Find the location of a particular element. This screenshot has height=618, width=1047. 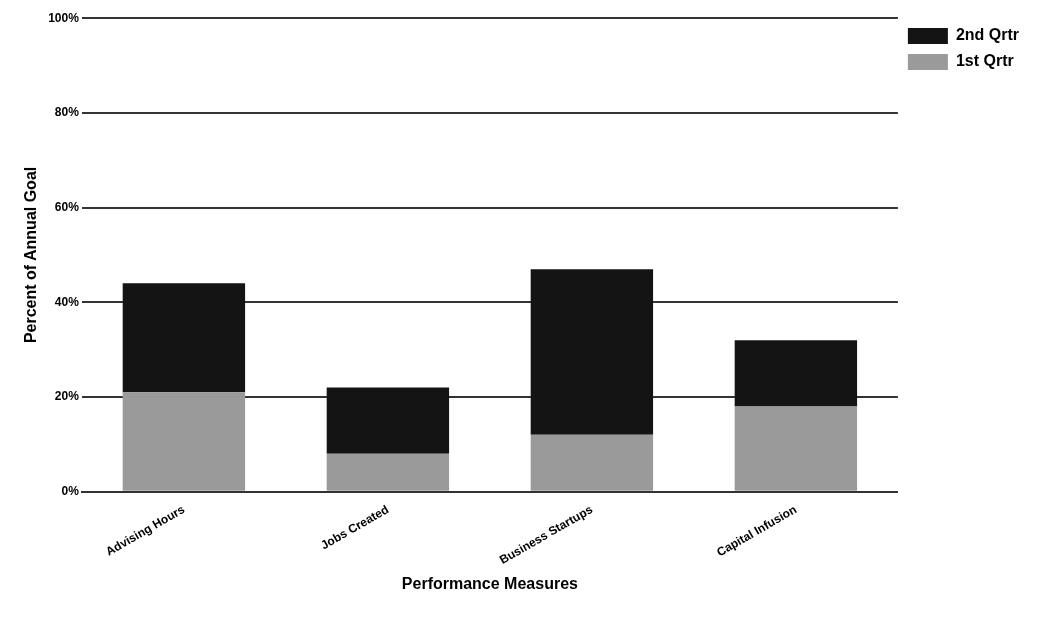

legend-label: 2nd Qrtr is located at coordinates (987, 35).